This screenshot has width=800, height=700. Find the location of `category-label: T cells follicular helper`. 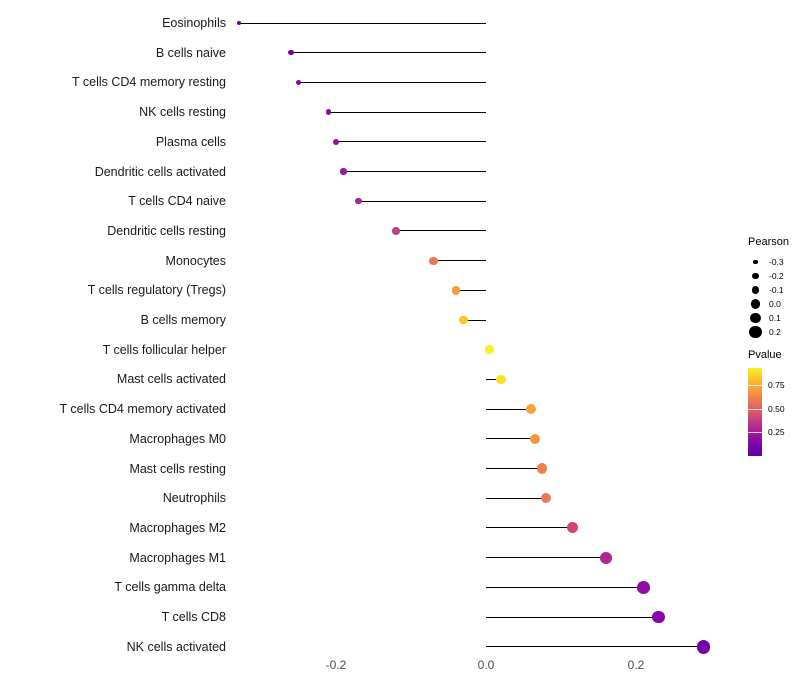

category-label: T cells follicular helper is located at coordinates (164, 349).